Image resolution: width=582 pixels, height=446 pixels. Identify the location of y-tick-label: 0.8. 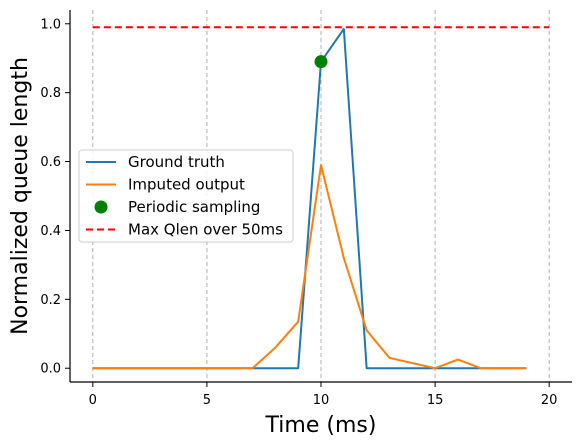
(50, 93).